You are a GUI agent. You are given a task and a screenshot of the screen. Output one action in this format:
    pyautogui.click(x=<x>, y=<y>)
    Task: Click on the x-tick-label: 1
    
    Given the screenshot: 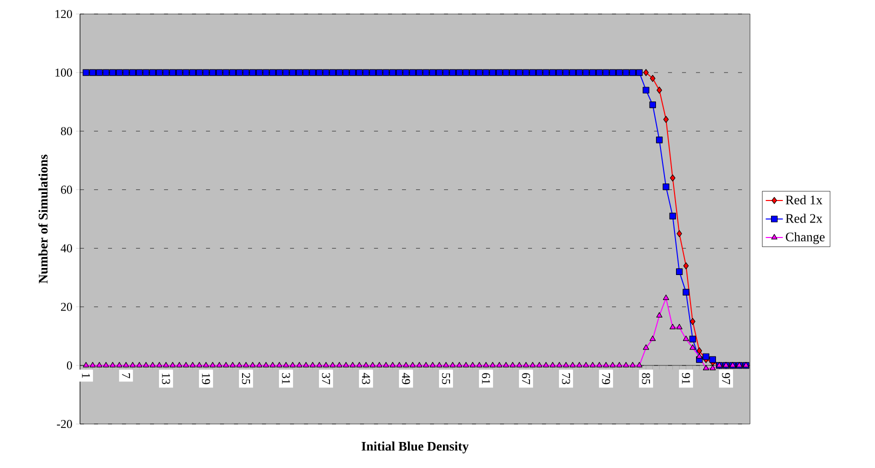 What is the action you would take?
    pyautogui.click(x=86, y=376)
    